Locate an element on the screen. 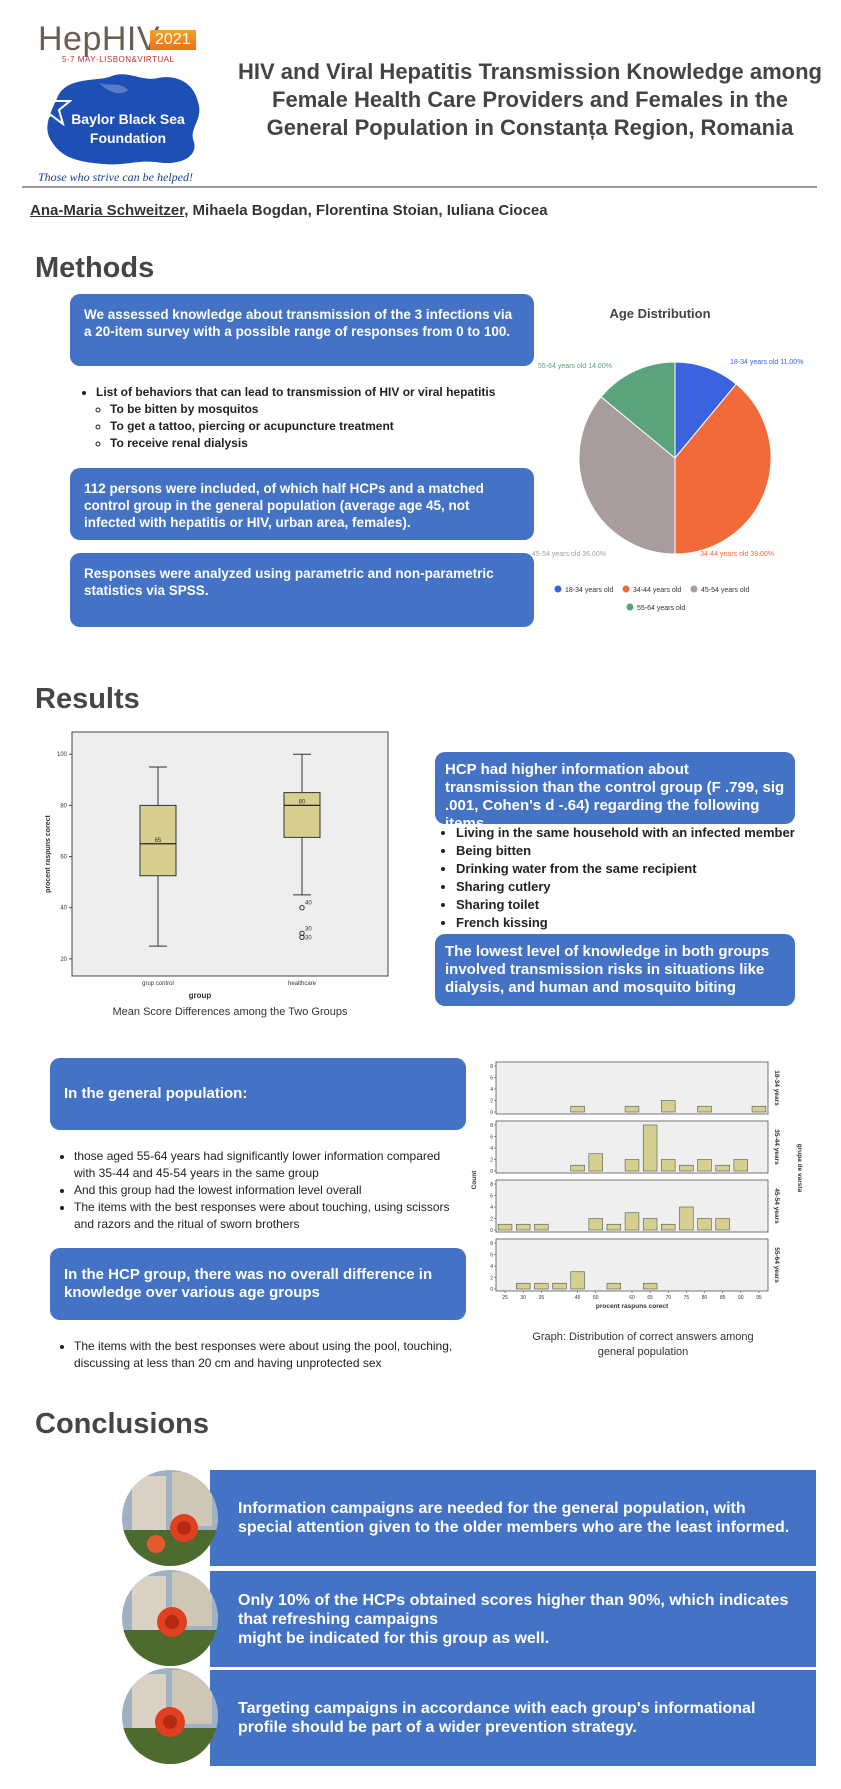 The width and height of the screenshot is (841, 1789). hcp-item: Sharing cutlery is located at coordinates (628, 887).